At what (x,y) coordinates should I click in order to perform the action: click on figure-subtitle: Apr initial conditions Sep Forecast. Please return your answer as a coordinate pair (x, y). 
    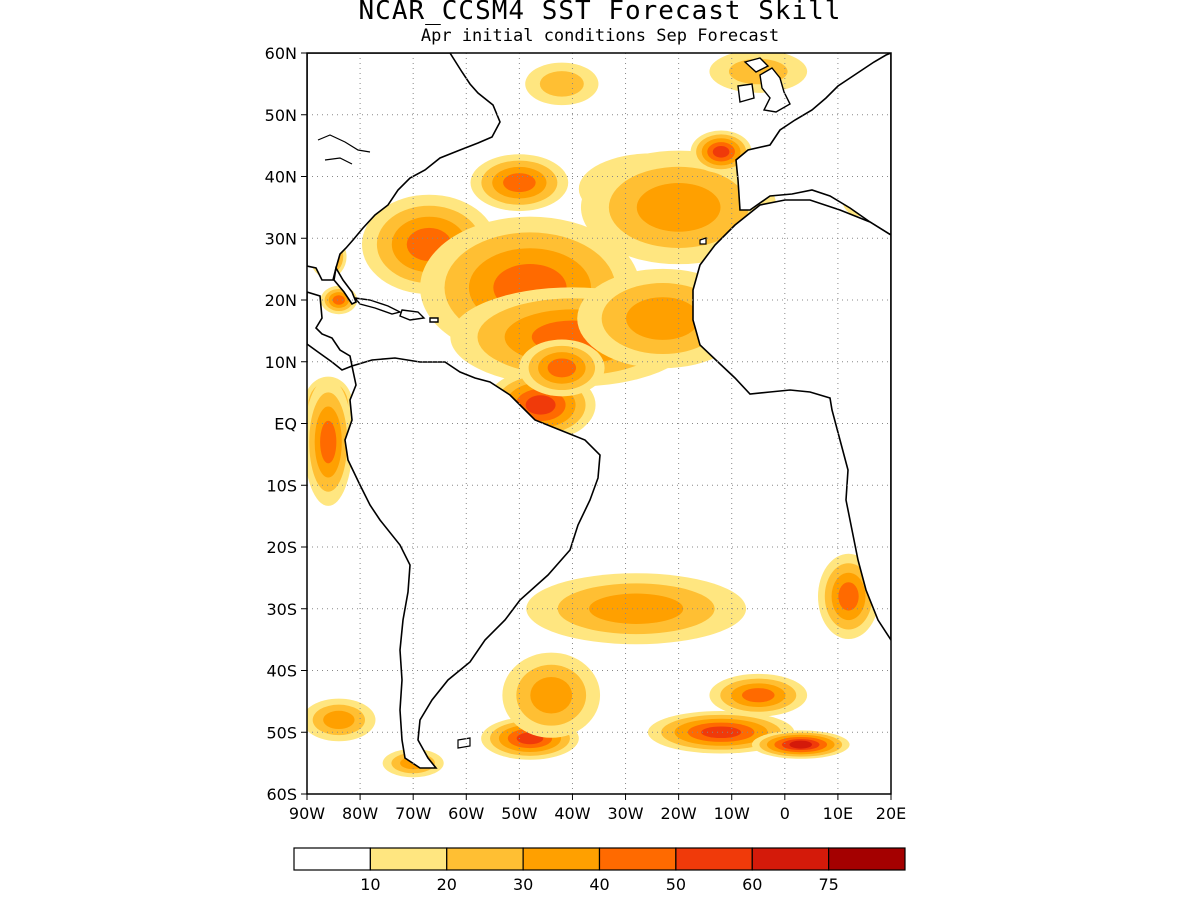
    Looking at the image, I should click on (600, 36).